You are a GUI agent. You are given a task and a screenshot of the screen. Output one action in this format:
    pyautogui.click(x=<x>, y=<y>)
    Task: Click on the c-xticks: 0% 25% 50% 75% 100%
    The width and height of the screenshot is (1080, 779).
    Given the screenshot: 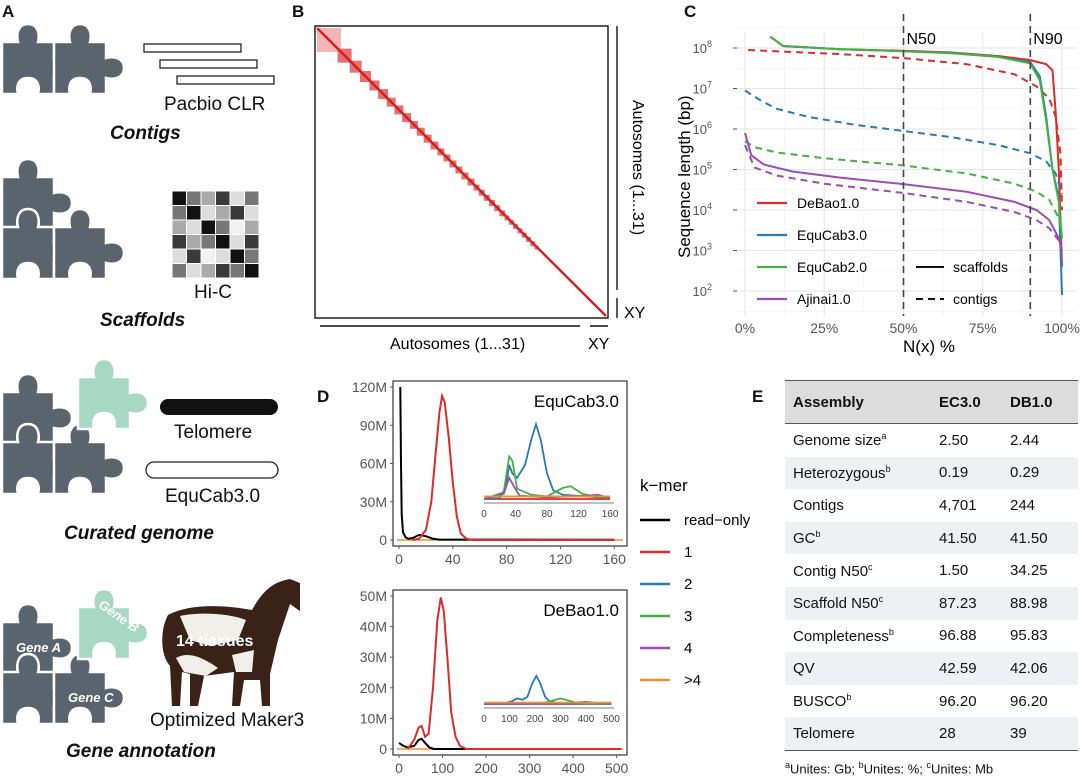 What is the action you would take?
    pyautogui.click(x=907, y=328)
    